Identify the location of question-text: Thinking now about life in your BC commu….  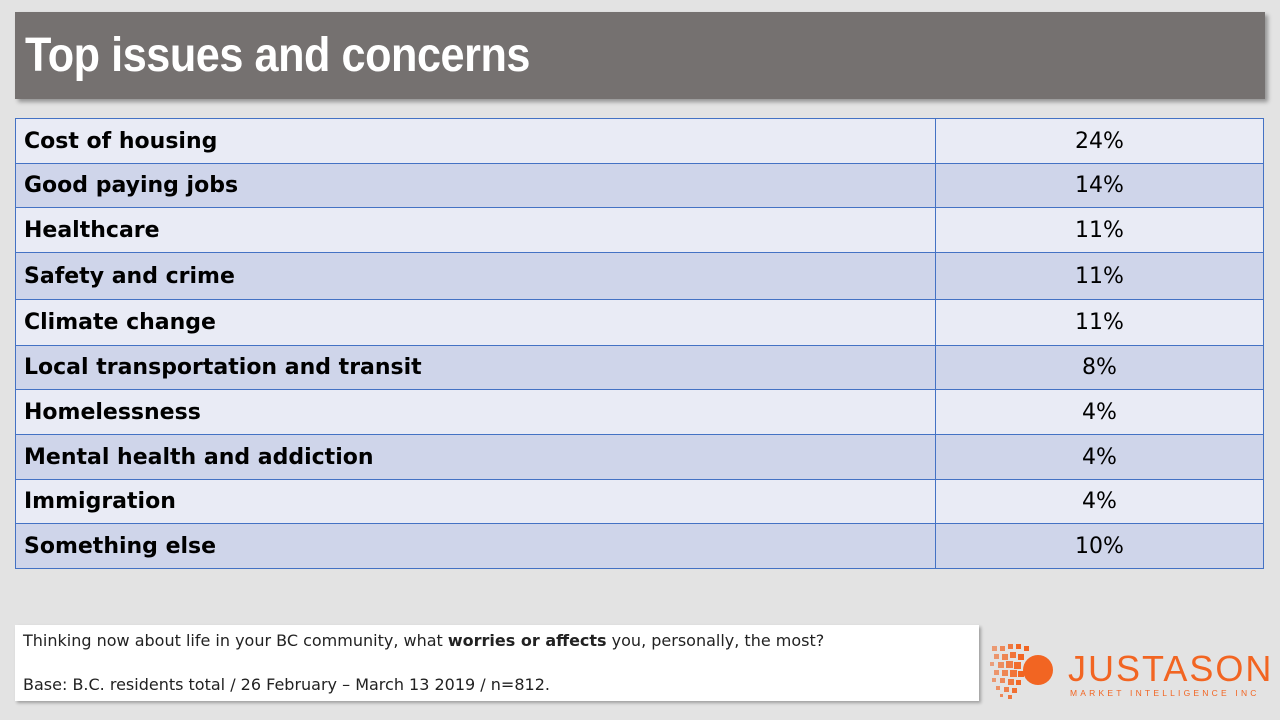
(423, 640).